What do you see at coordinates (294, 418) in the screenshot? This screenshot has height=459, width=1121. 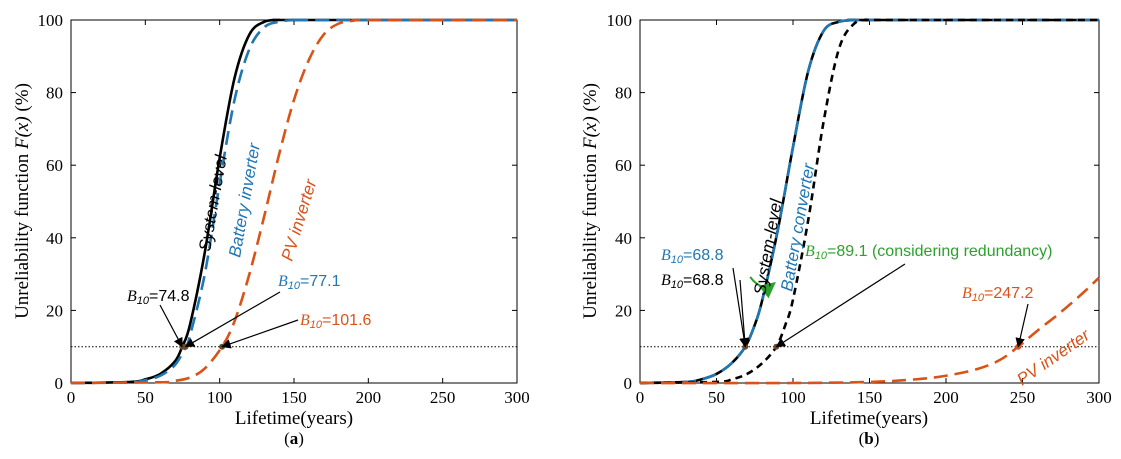 I see `panel-a-xlabel: Lifetime(years)` at bounding box center [294, 418].